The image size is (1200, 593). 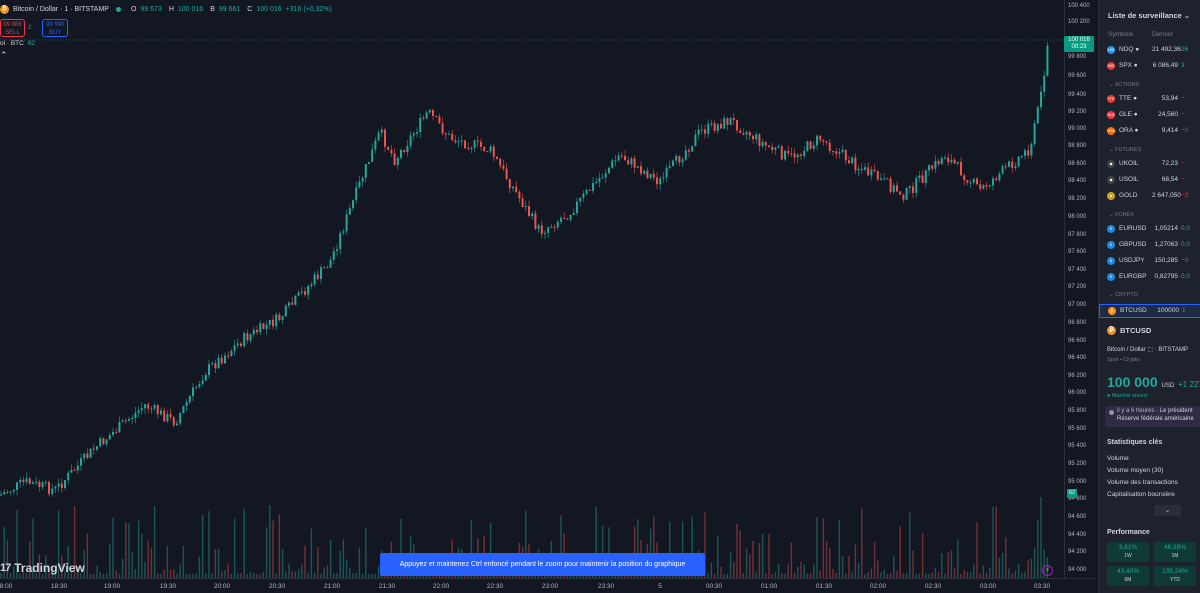 I want to click on column-symbol: Symbole, so click(x=1121, y=34).